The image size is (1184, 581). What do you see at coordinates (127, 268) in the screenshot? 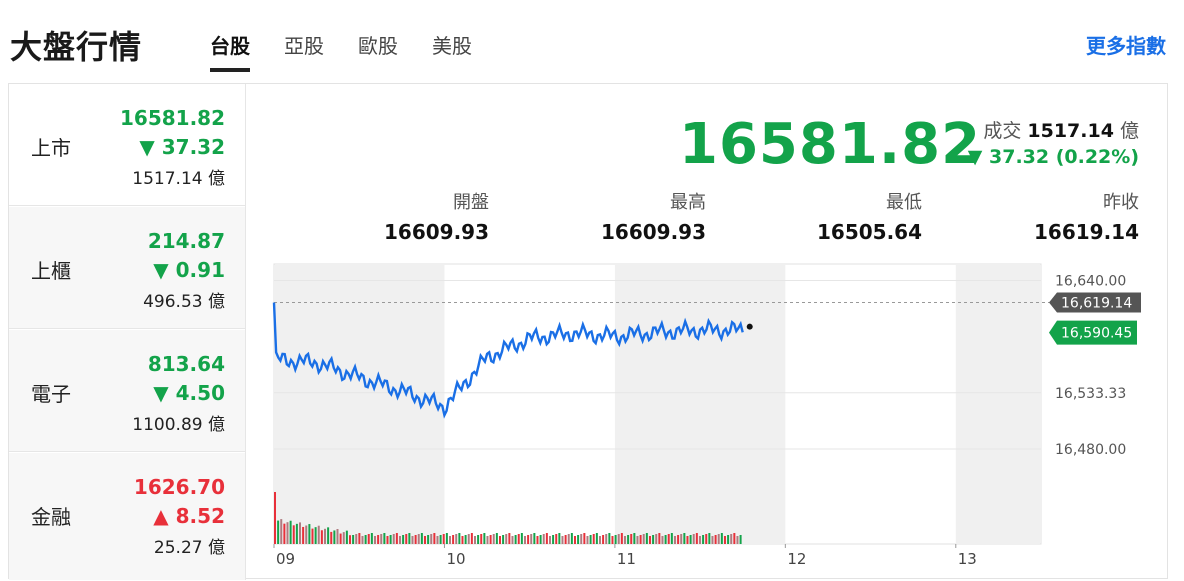
I see `sidebar-item-otc: 上櫃 214.87 ▼ 0.91 496.53 億` at bounding box center [127, 268].